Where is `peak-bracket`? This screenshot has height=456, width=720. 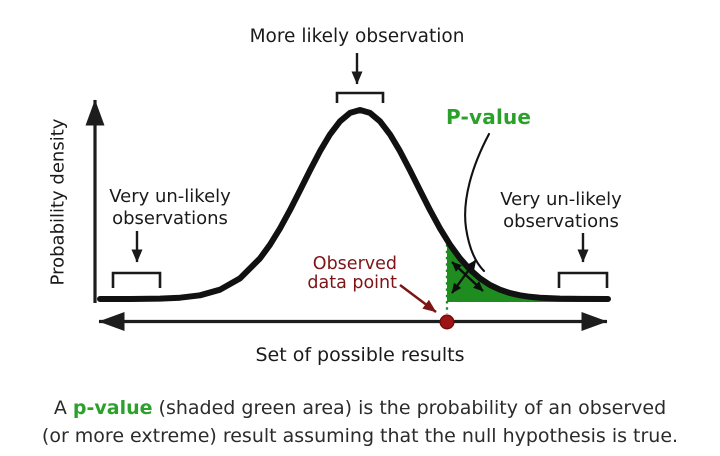
peak-bracket is located at coordinates (360, 97).